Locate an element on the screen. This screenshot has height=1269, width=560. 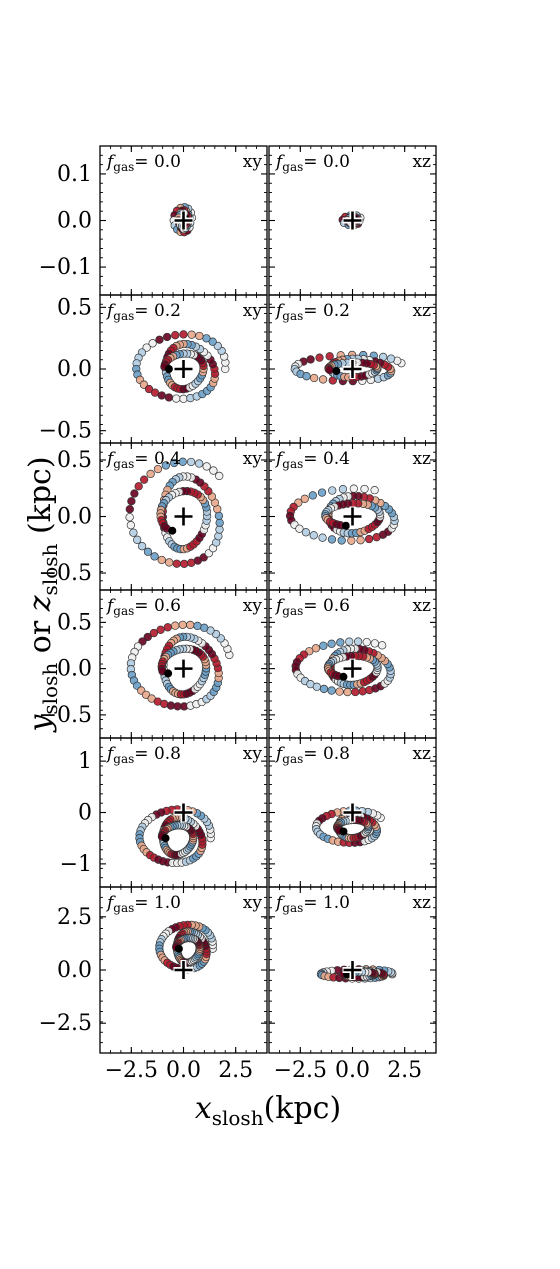
y-axis-var2: z is located at coordinates (40, 603).